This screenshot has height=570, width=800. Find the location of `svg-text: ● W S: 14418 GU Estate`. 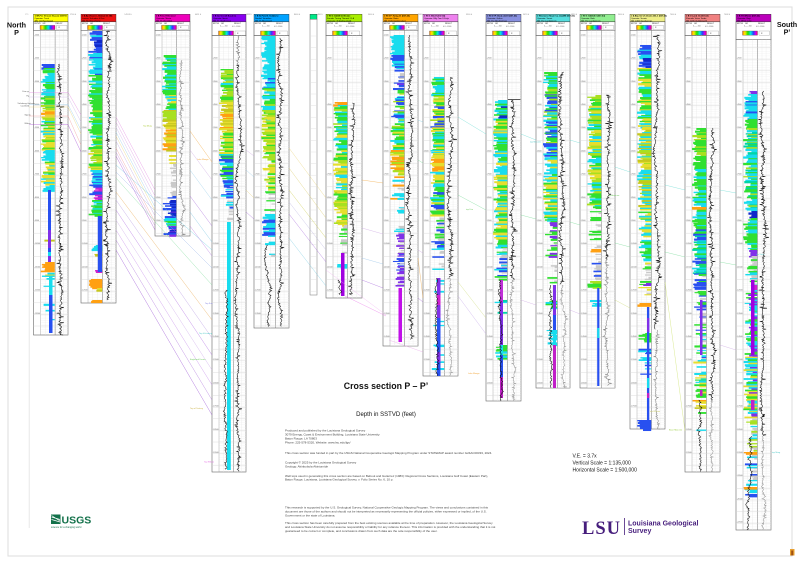

svg-text: ● W S: 14418 GU Estate is located at coordinates (339, 16).